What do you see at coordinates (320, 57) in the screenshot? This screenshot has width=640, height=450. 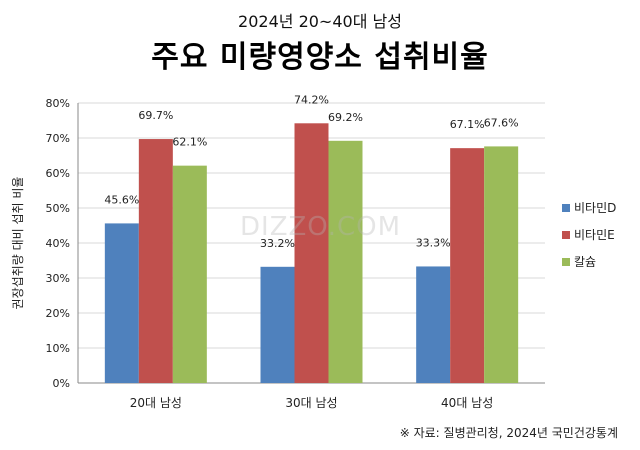 I see `chart-title: 주요 미량영양소 섭취비율` at bounding box center [320, 57].